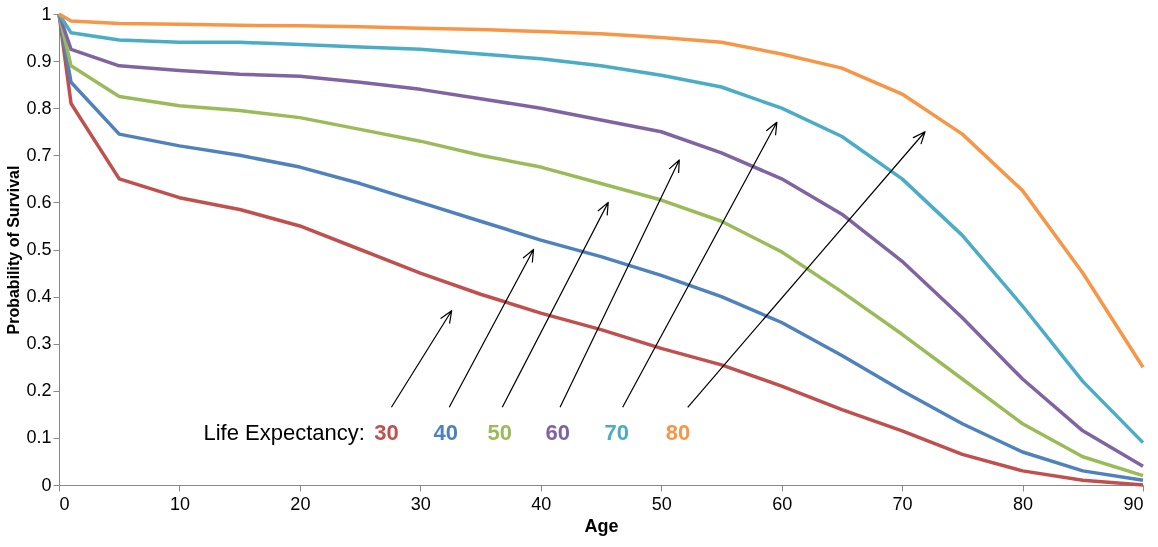  Describe the element at coordinates (39, 249) in the screenshot. I see `y-tick-label: 0.5` at that location.